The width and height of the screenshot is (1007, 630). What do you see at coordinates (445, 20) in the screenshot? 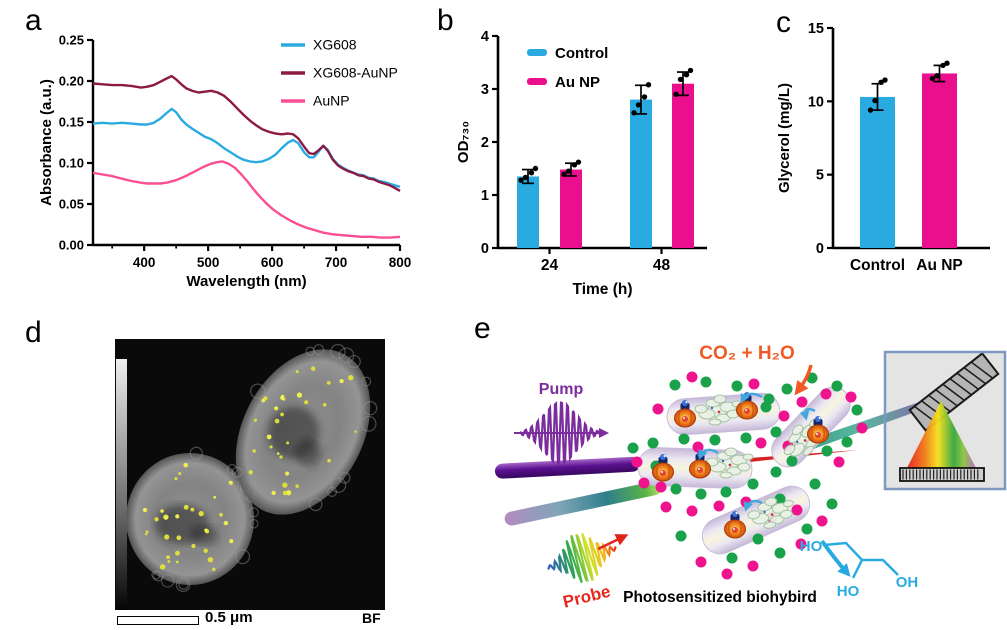
I see `panel-b-label: b` at bounding box center [445, 20].